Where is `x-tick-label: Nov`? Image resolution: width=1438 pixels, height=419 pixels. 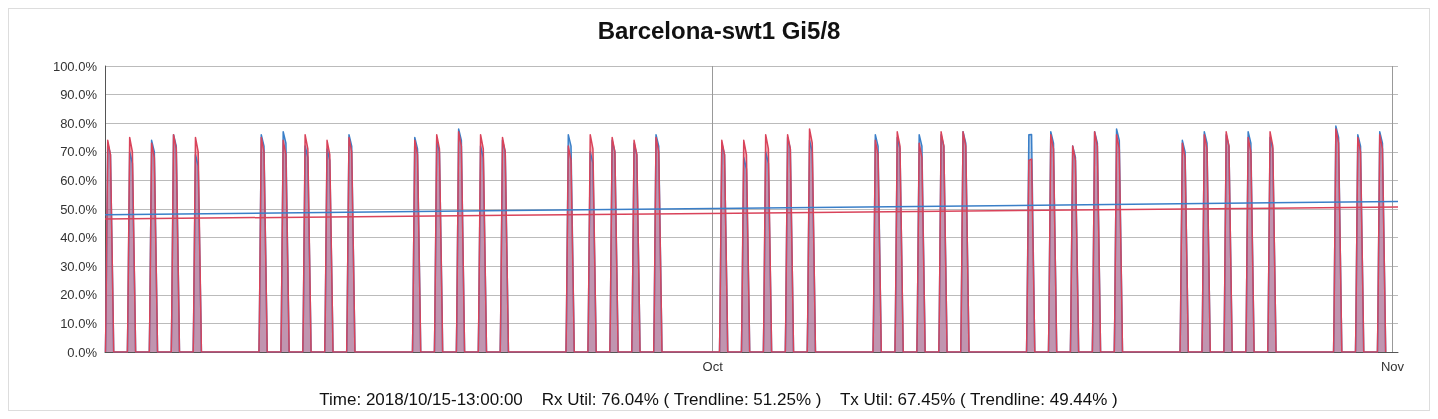
x-tick-label: Nov is located at coordinates (1392, 366).